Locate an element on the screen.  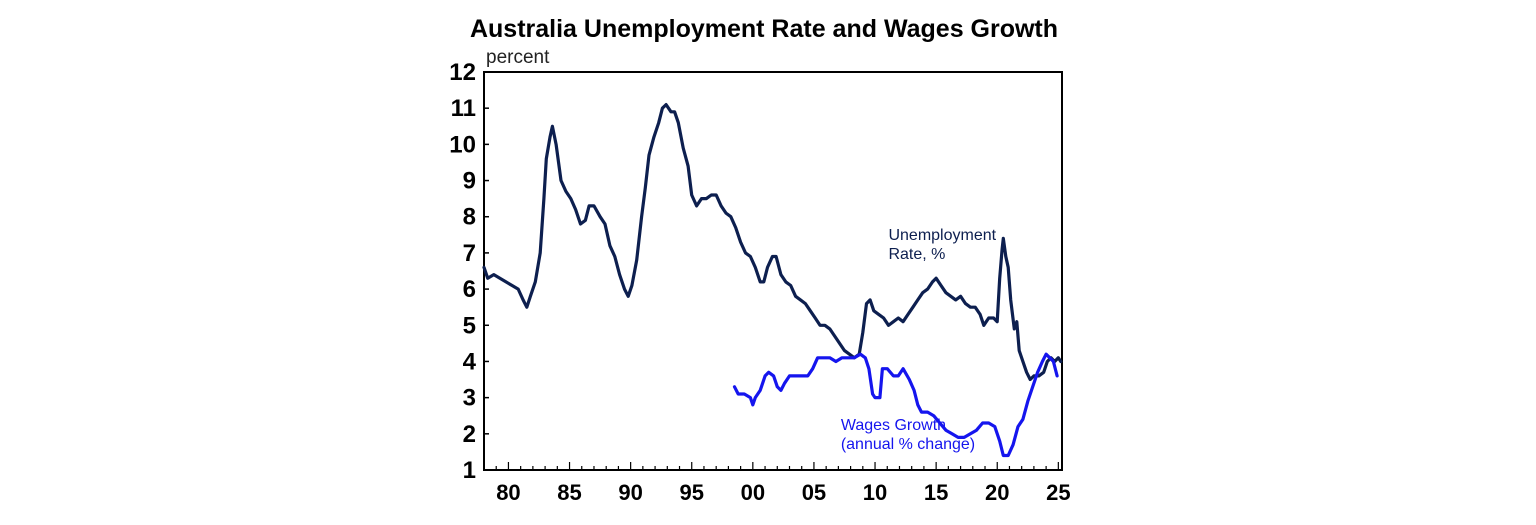
y-tick-label: 1 is located at coordinates (469, 470).